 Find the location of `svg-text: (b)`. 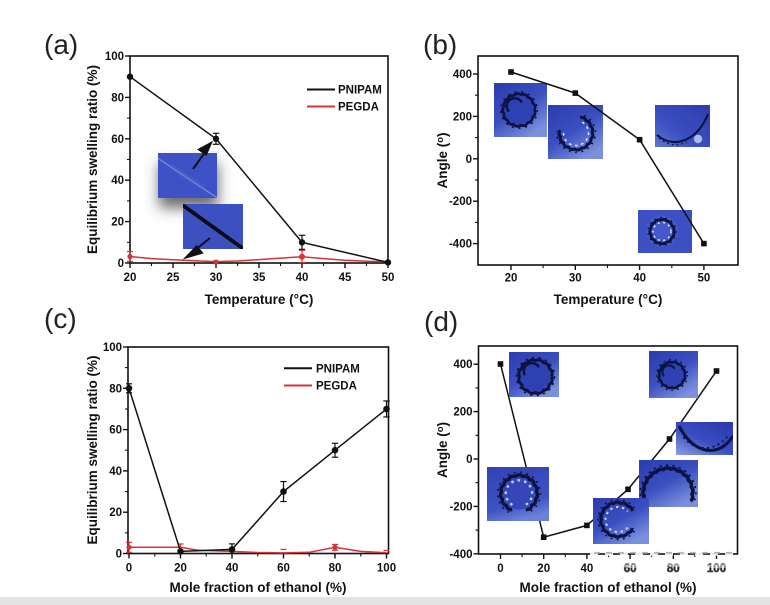

svg-text: (b) is located at coordinates (440, 44).